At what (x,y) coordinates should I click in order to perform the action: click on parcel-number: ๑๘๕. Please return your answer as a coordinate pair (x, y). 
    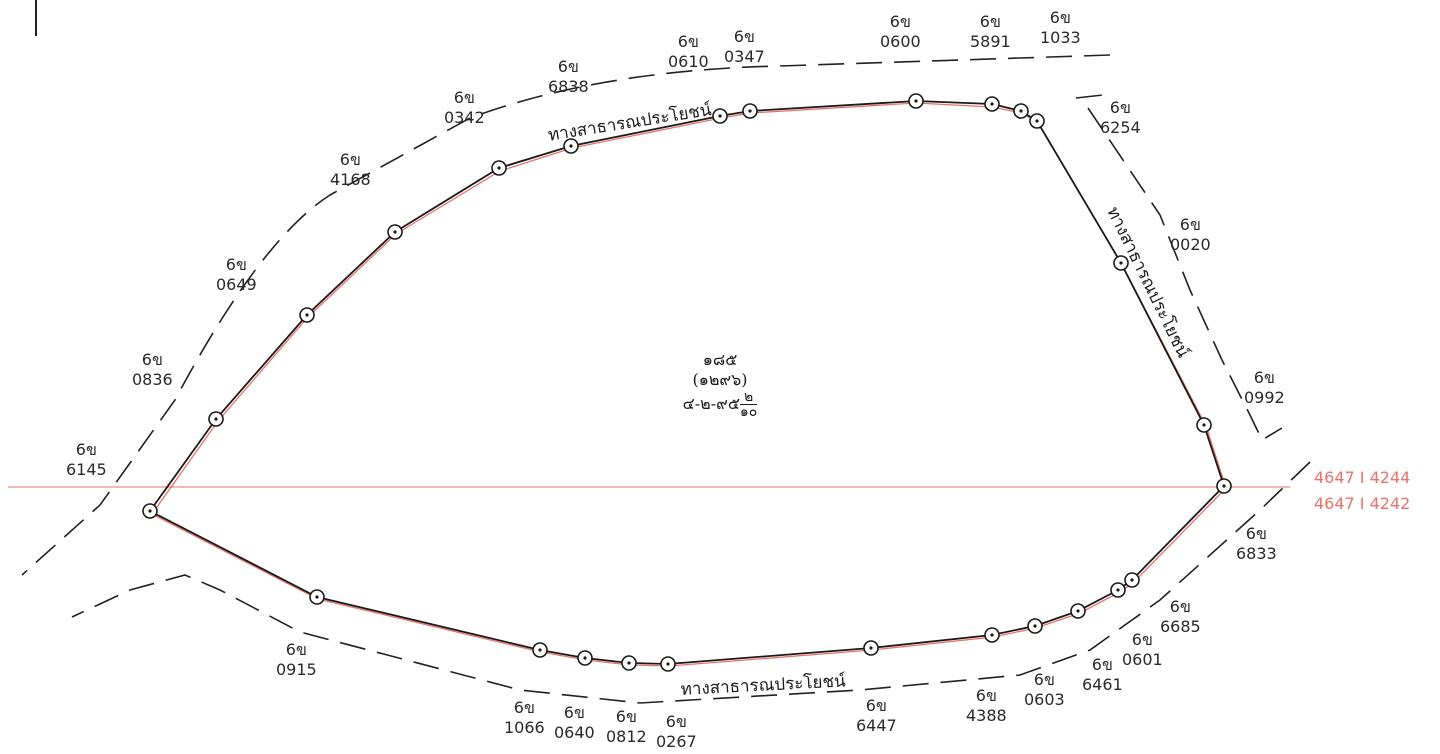
    Looking at the image, I should click on (720, 359).